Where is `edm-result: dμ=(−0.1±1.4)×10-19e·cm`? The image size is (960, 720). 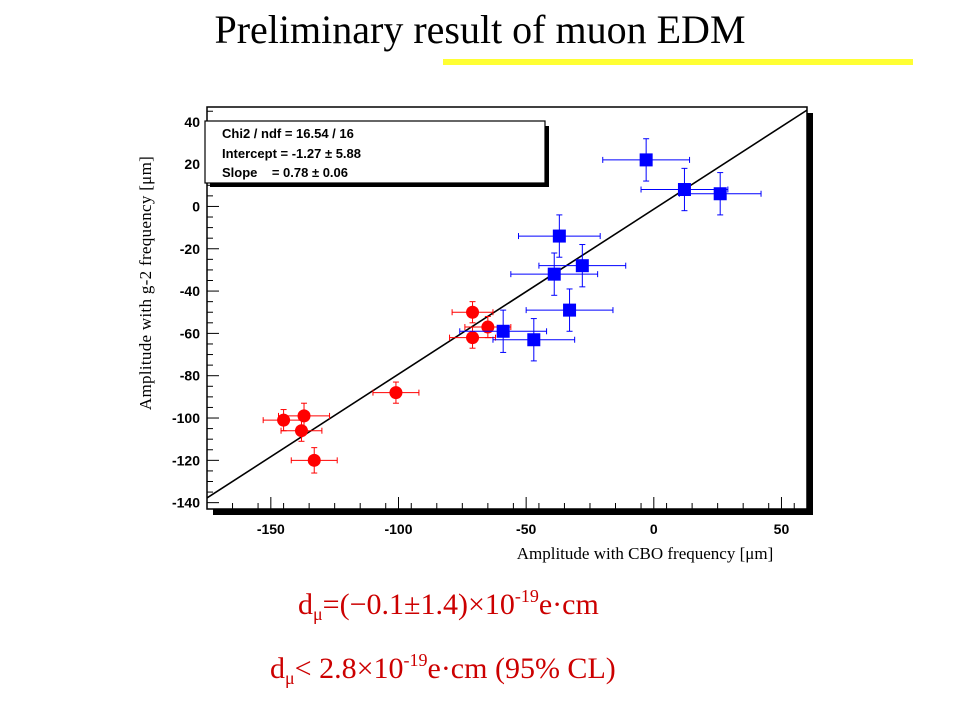 edm-result: dμ=(−0.1±1.4)×10-19e·cm is located at coordinates (448, 605).